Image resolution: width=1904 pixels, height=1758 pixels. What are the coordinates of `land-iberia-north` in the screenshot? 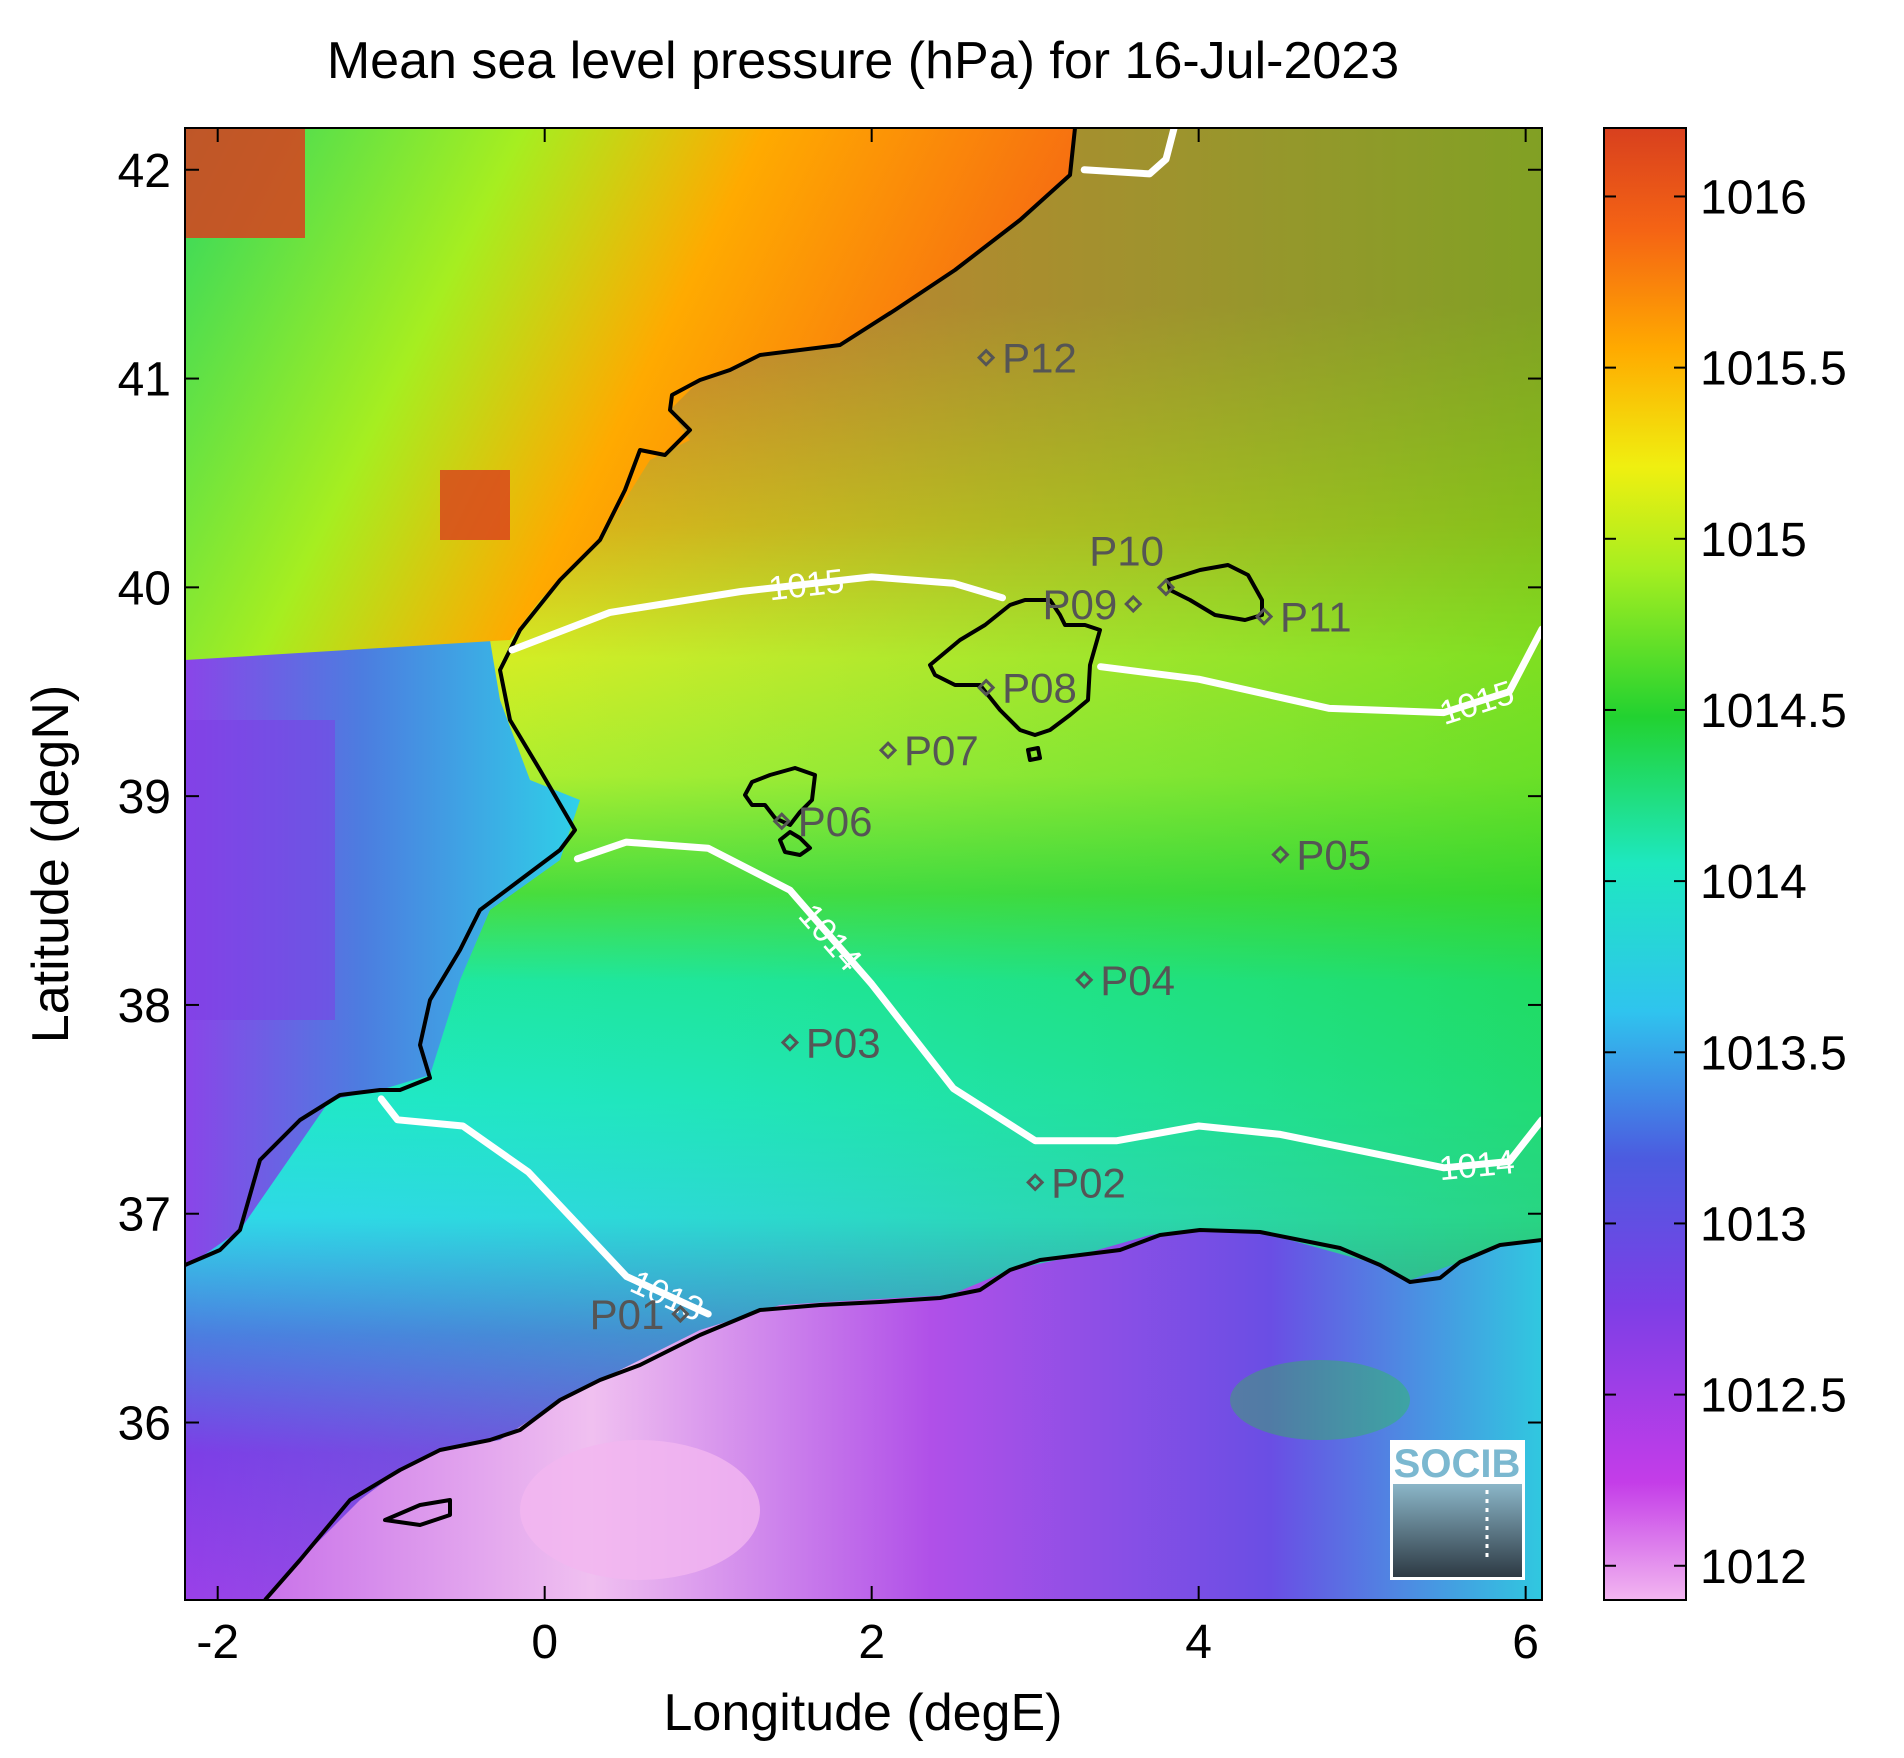 It's located at (630, 394).